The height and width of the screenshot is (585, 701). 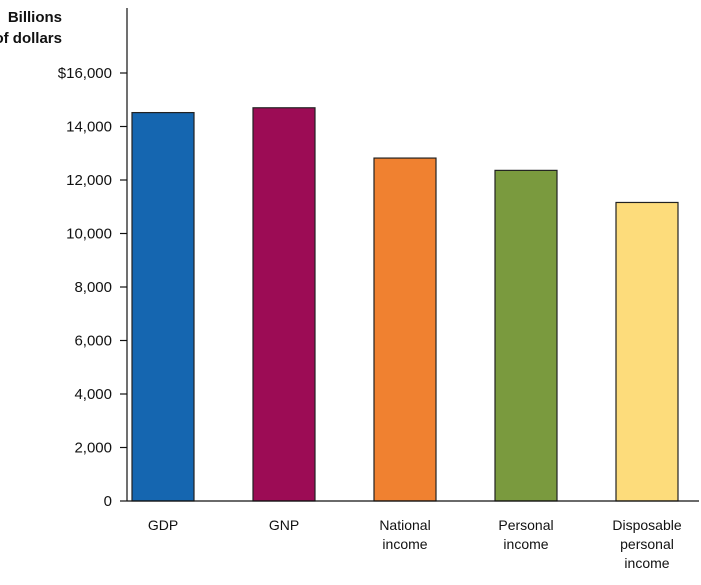 What do you see at coordinates (526, 335) in the screenshot?
I see `bar-personal-income` at bounding box center [526, 335].